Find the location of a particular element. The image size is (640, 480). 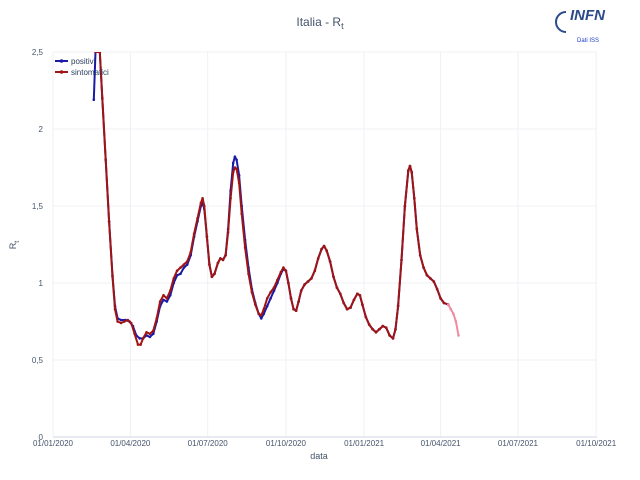

data-source-label: Dati ISS is located at coordinates (588, 41).